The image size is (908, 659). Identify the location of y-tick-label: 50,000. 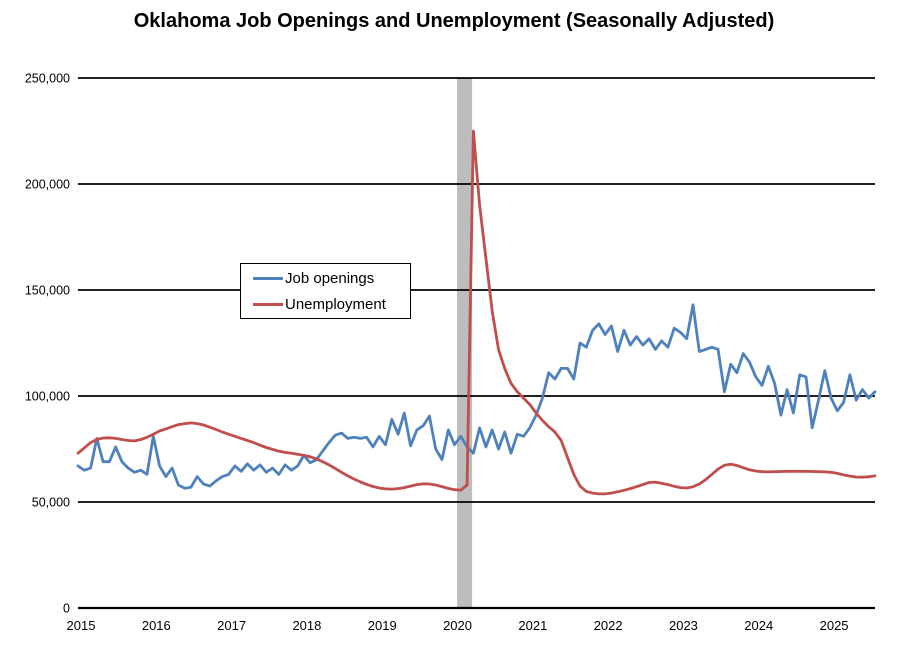
(51, 503).